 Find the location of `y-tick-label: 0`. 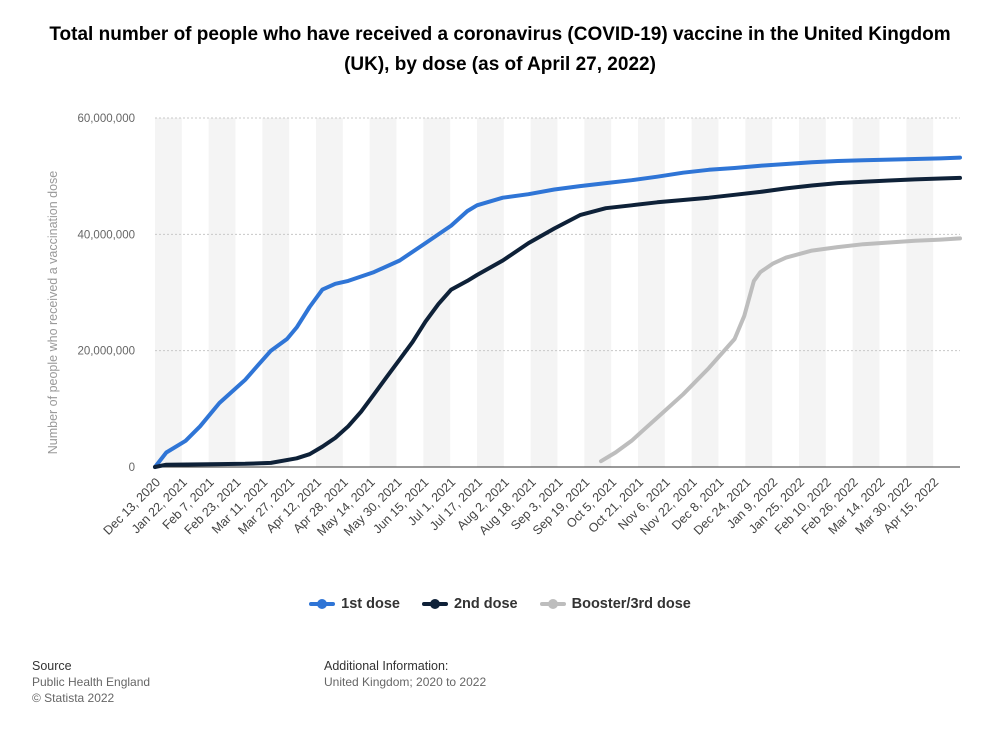

y-tick-label: 0 is located at coordinates (132, 468).